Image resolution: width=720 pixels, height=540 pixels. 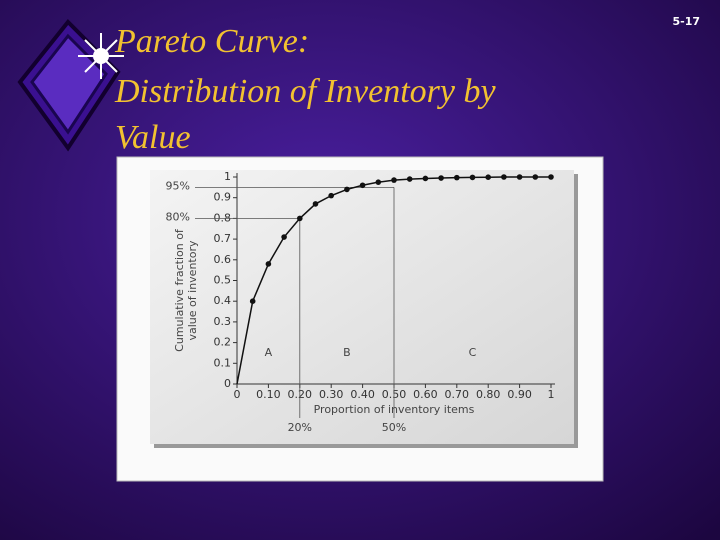 I want to click on region-label: A, so click(x=269, y=352).